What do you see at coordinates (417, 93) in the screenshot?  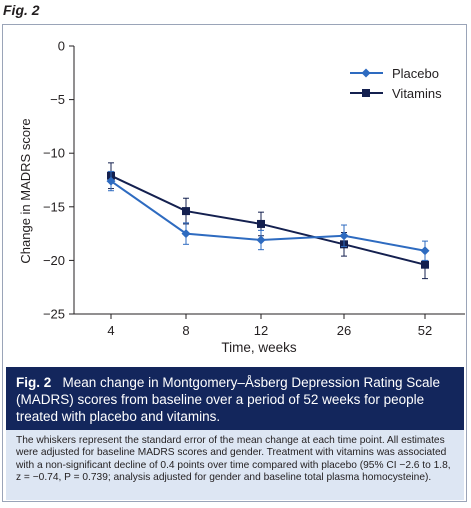 I see `legend-label: Vitamins` at bounding box center [417, 93].